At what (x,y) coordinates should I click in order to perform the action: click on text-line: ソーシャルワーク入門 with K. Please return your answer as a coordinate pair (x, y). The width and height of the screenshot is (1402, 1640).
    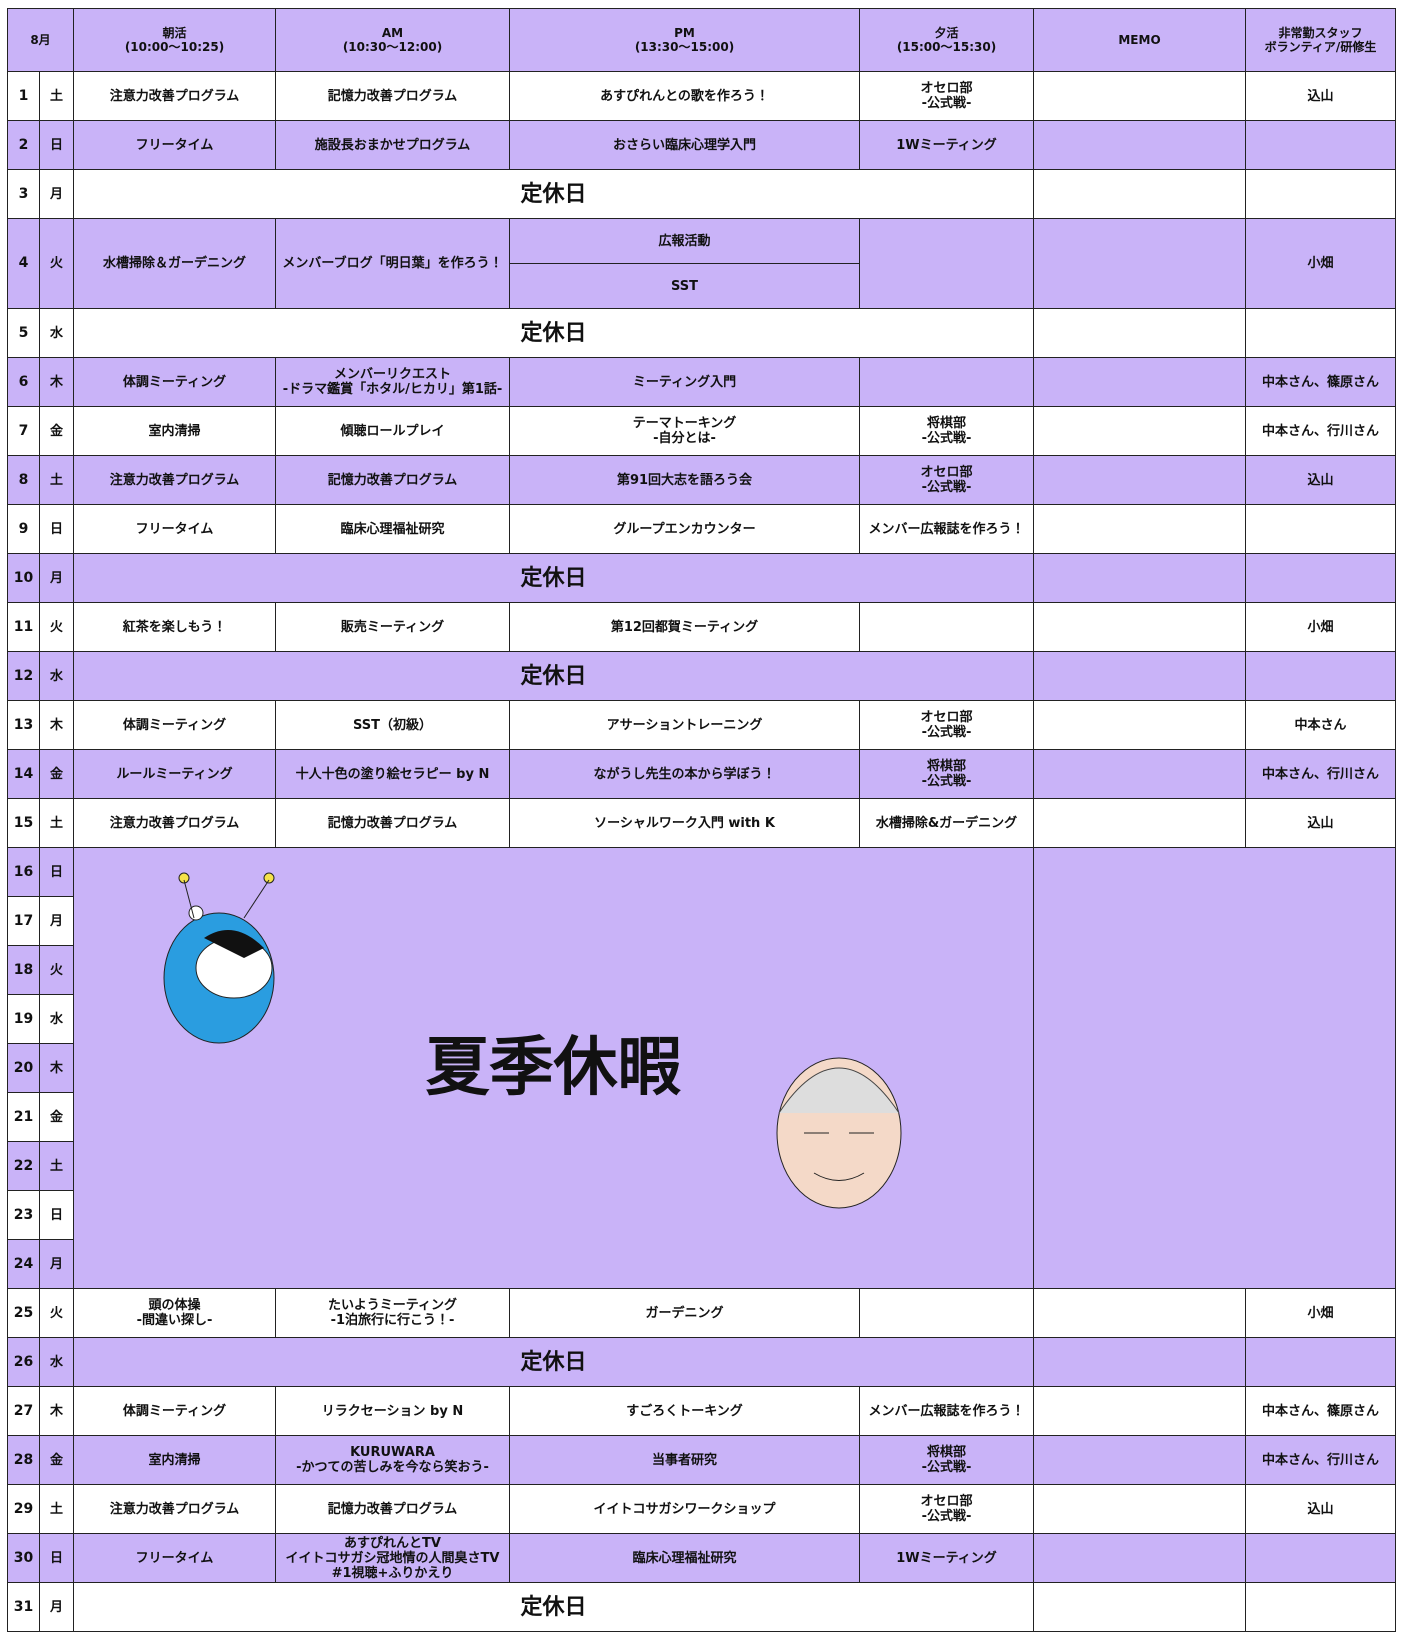
    Looking at the image, I should click on (684, 823).